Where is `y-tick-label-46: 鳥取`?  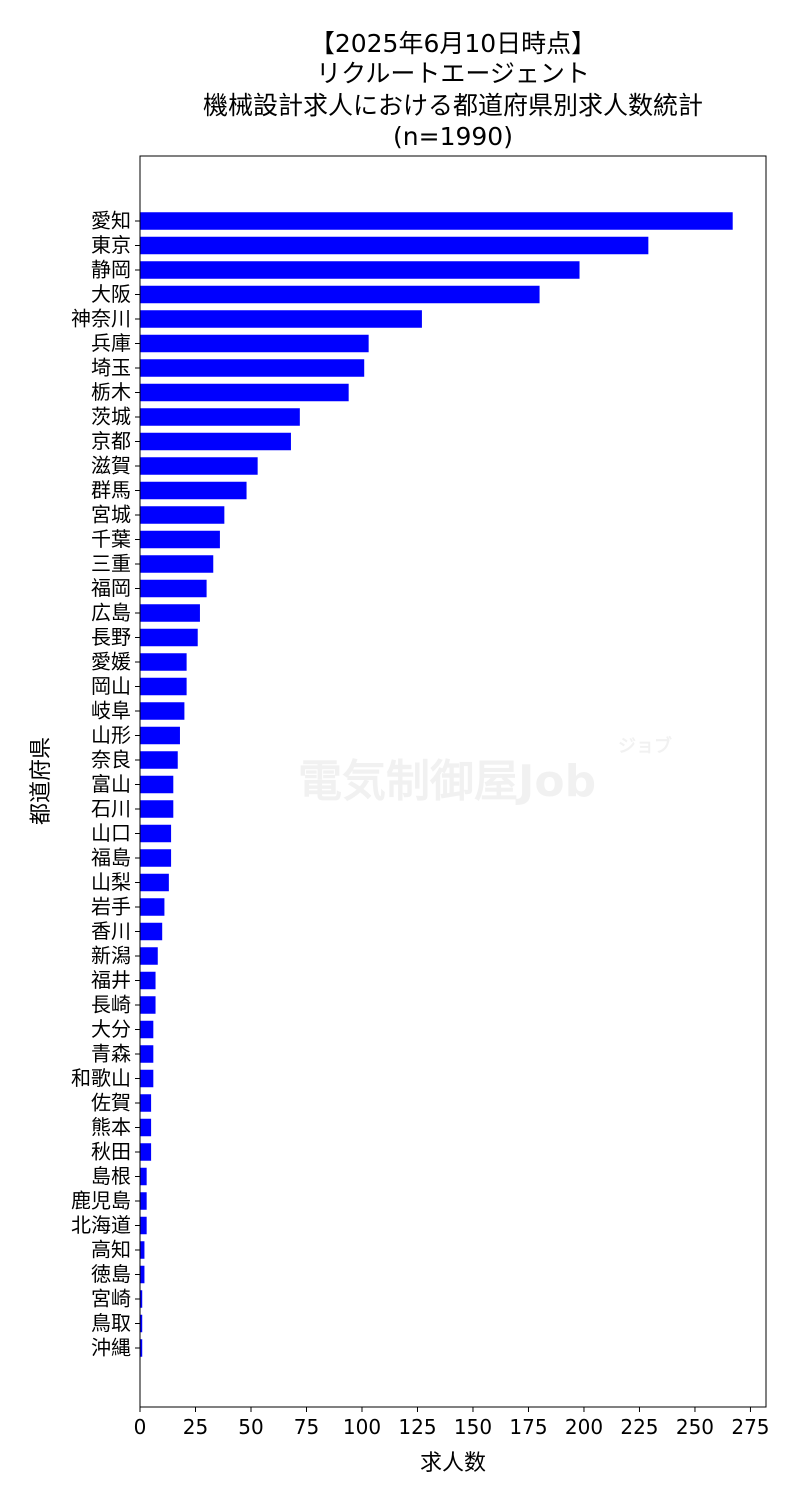 y-tick-label-46: 鳥取 is located at coordinates (111, 1323).